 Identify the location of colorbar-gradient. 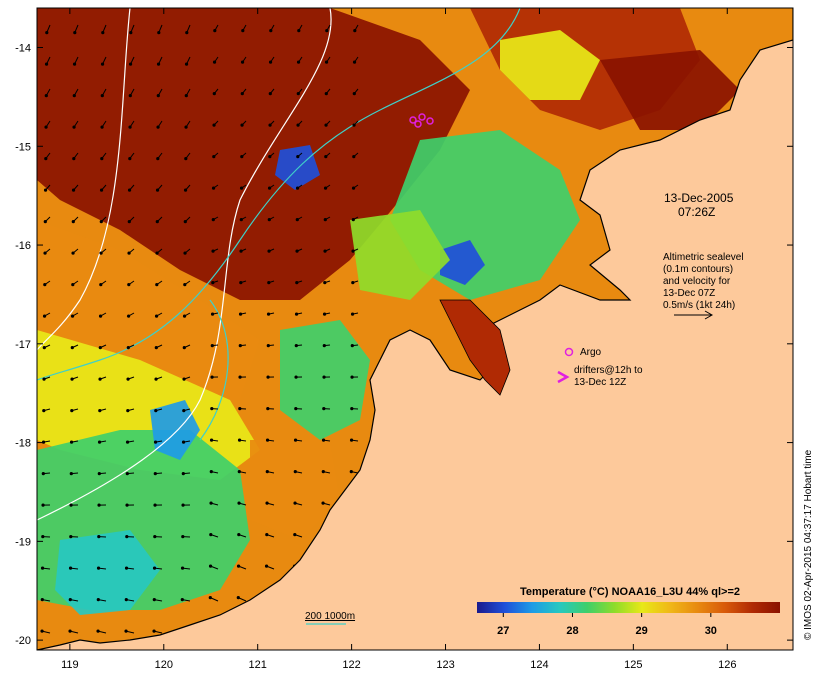
(628, 607).